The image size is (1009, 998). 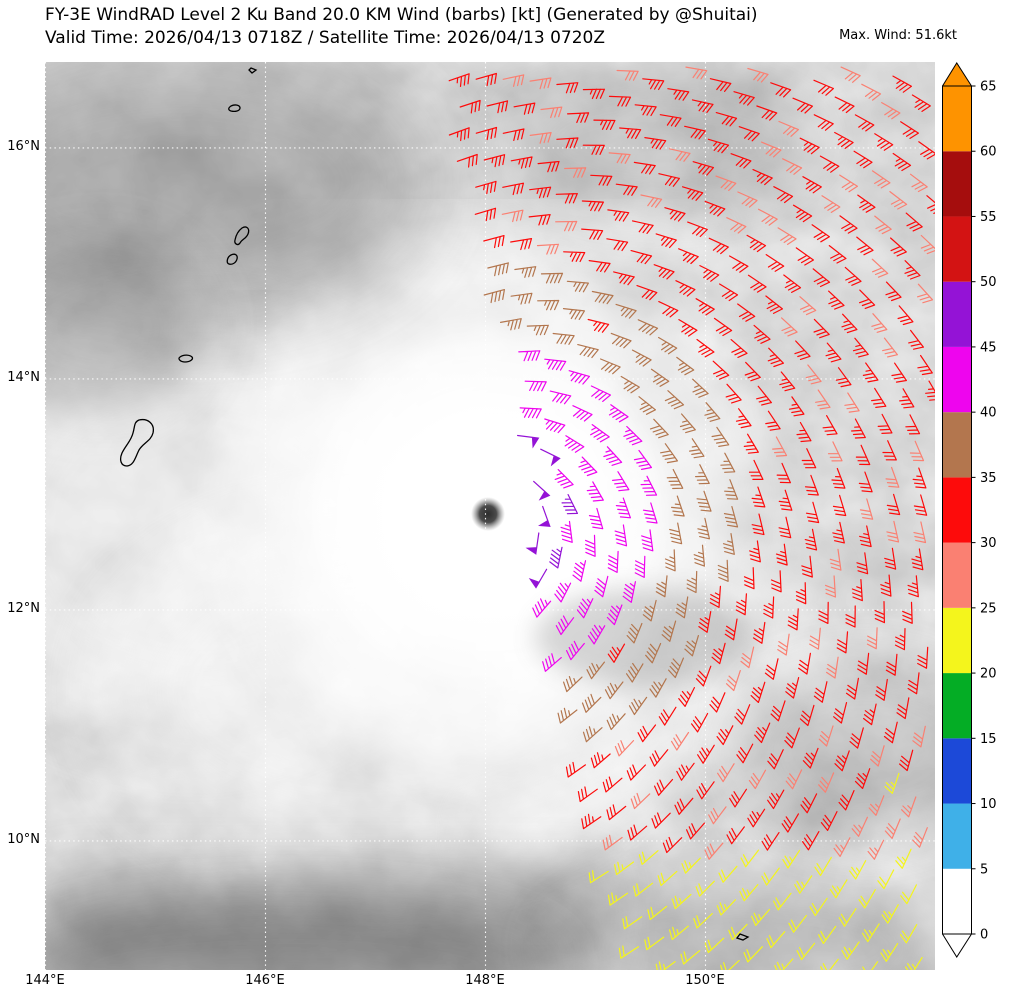 What do you see at coordinates (957, 74) in the screenshot?
I see `colorbar-over-arrow` at bounding box center [957, 74].